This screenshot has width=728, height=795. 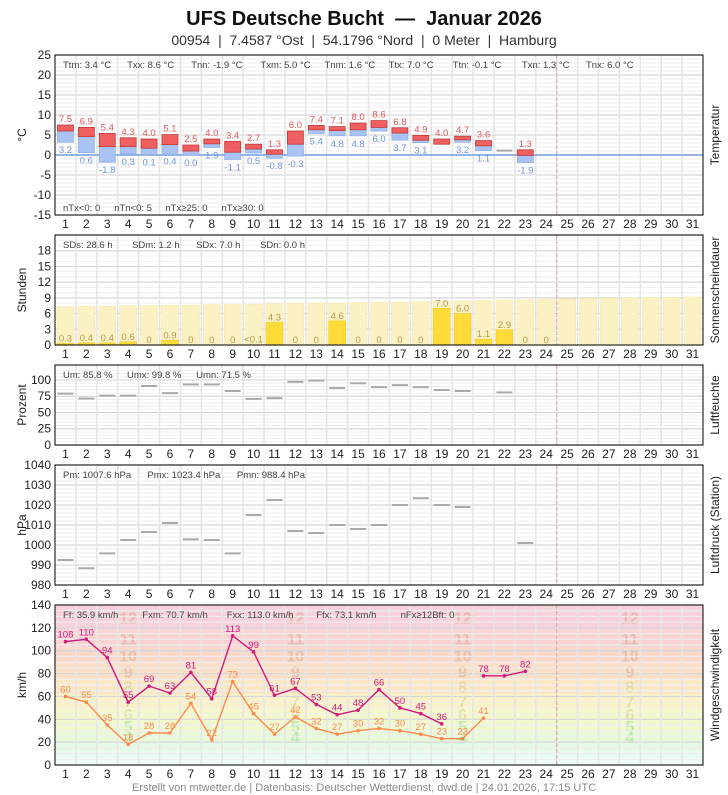 I want to click on sunshine-value-label: <0.1, so click(x=253, y=340).